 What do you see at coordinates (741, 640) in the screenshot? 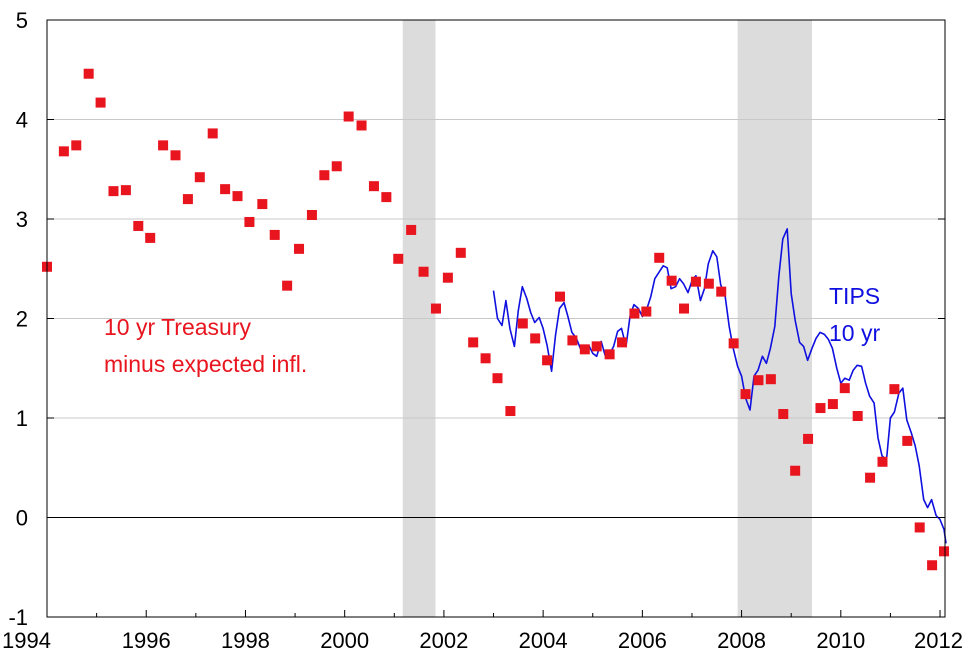
I see `x-tick-label: 2008` at bounding box center [741, 640].